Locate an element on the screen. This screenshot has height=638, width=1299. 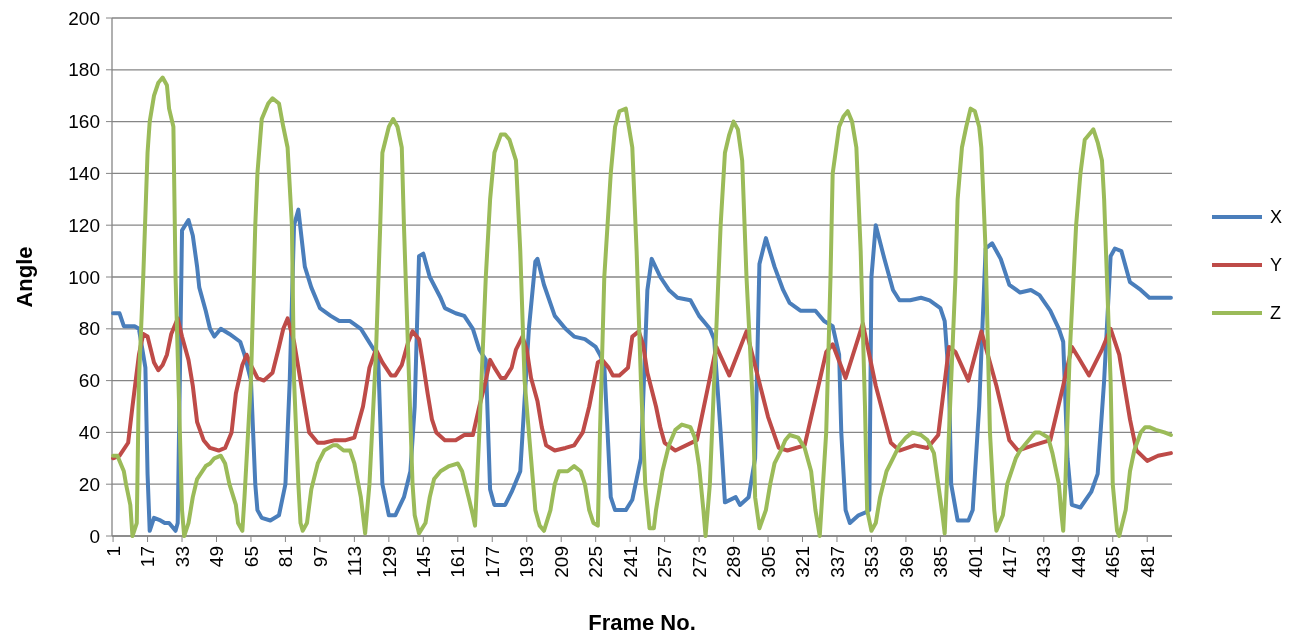
y-axis-title: Angle is located at coordinates (24, 277).